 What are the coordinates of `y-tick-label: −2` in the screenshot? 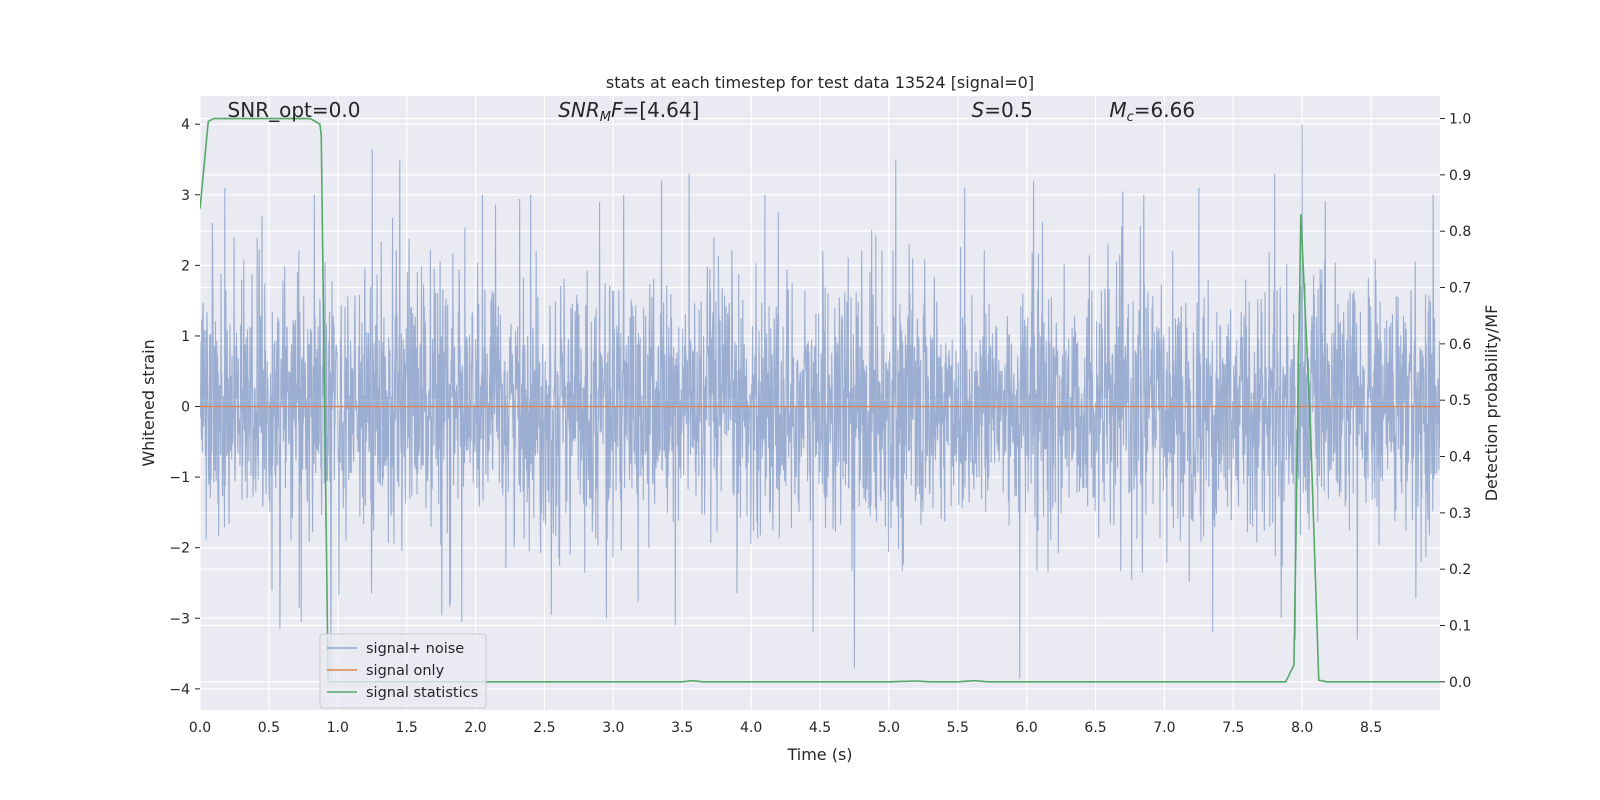 It's located at (179, 549).